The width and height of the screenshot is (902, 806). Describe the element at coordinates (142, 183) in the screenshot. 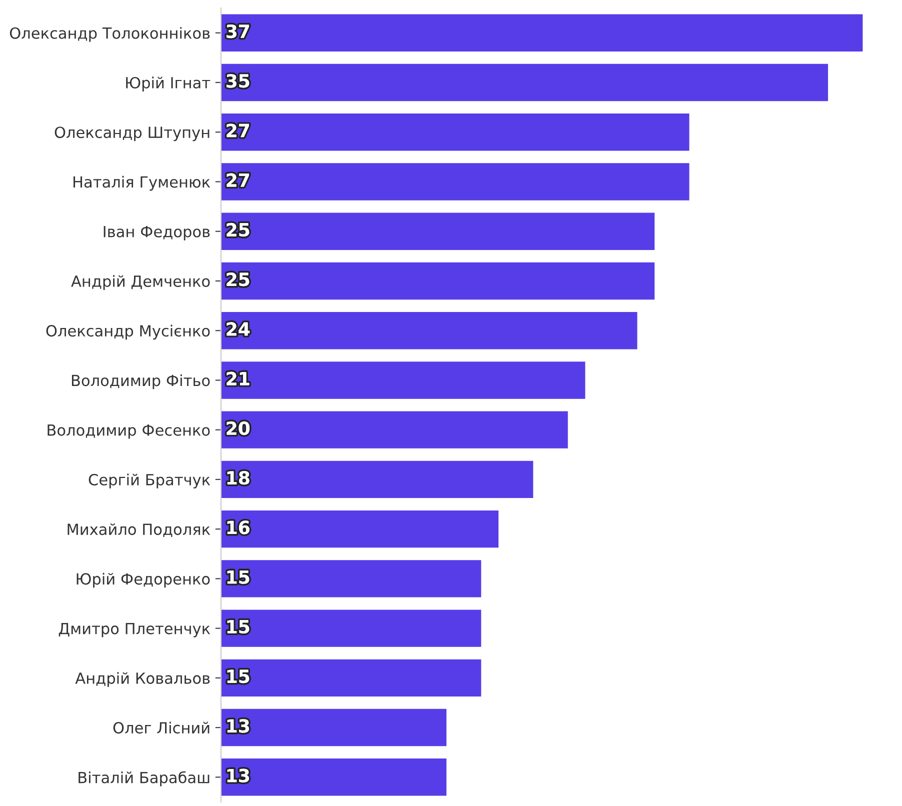

I see `y-tick-label: Наталія Гуменюк` at that location.